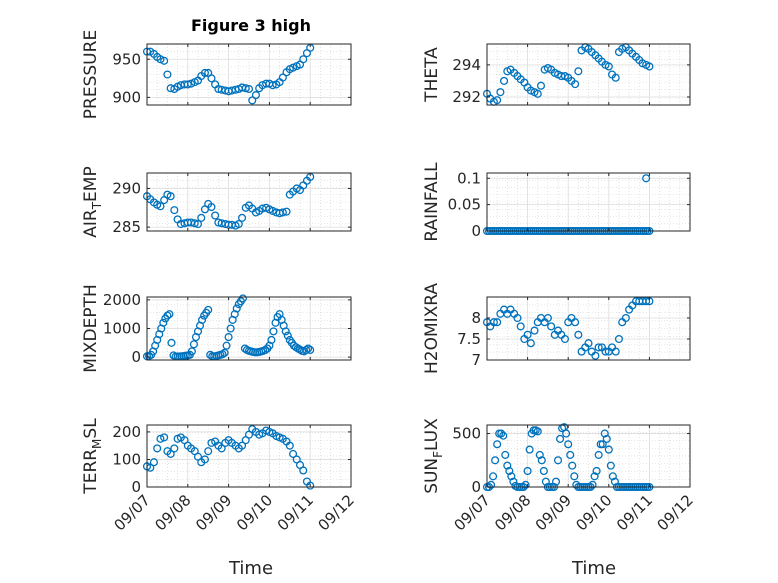  Describe the element at coordinates (126, 459) in the screenshot. I see `y-tick-label: 100` at that location.